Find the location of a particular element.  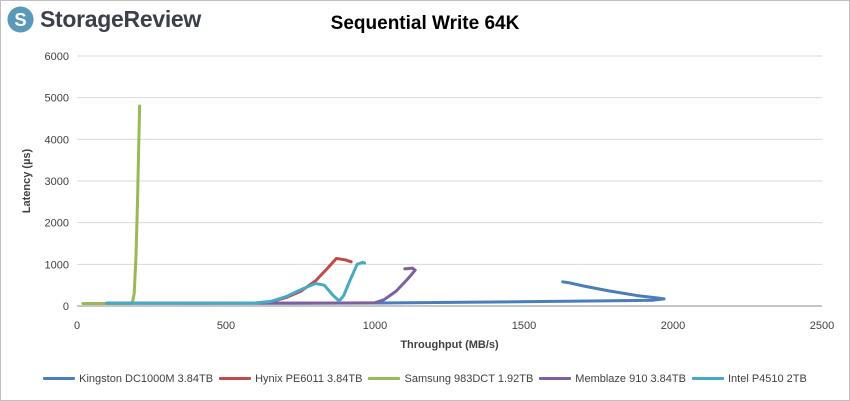

legend-label: Memblaze 910 3.84TB is located at coordinates (630, 378).